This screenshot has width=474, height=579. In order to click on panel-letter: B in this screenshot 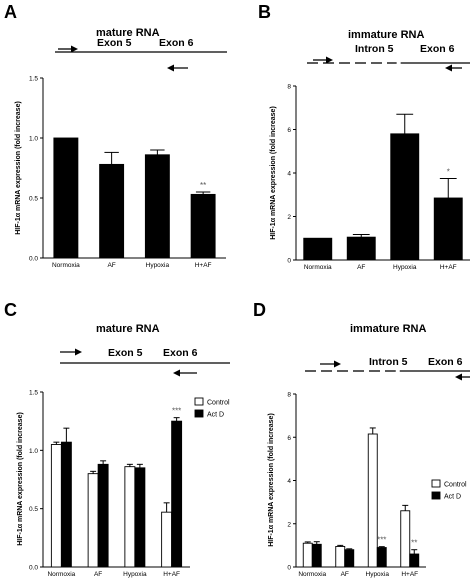, I will do `click(264, 12)`.